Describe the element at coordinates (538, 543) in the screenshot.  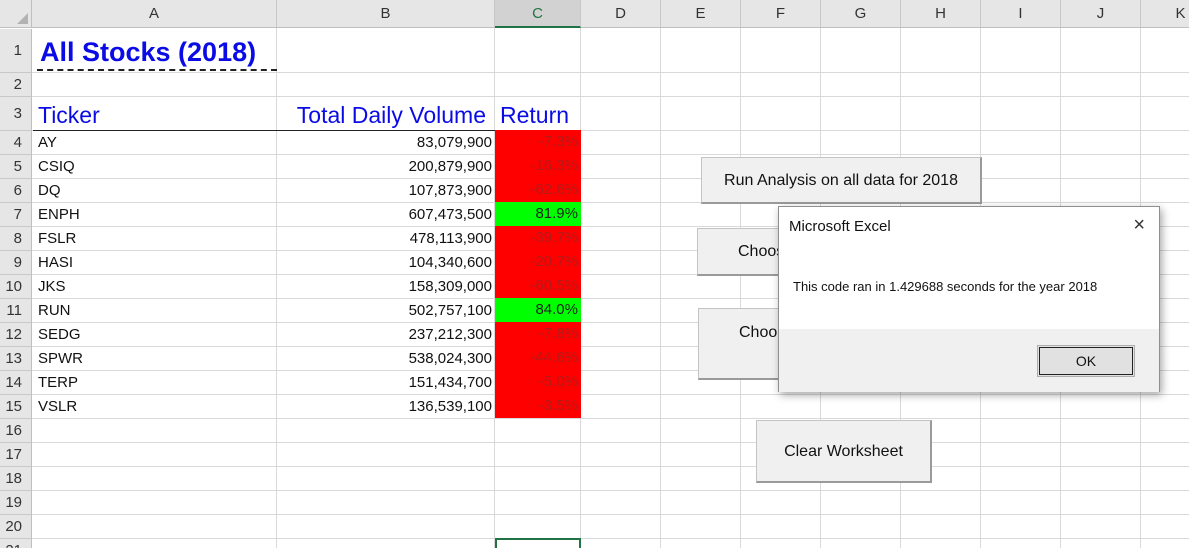
I see `active-cell-selection` at that location.